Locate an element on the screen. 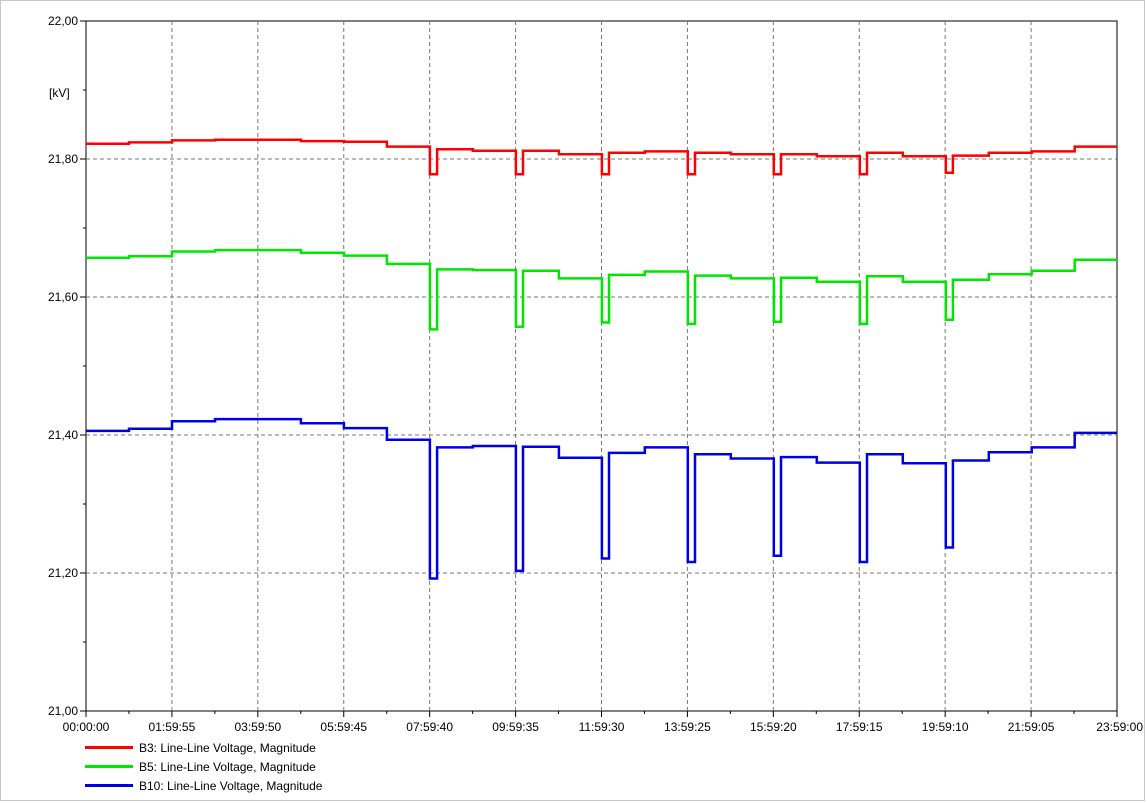 The image size is (1147, 803). x-tick-label: 19:59:10 is located at coordinates (945, 727).